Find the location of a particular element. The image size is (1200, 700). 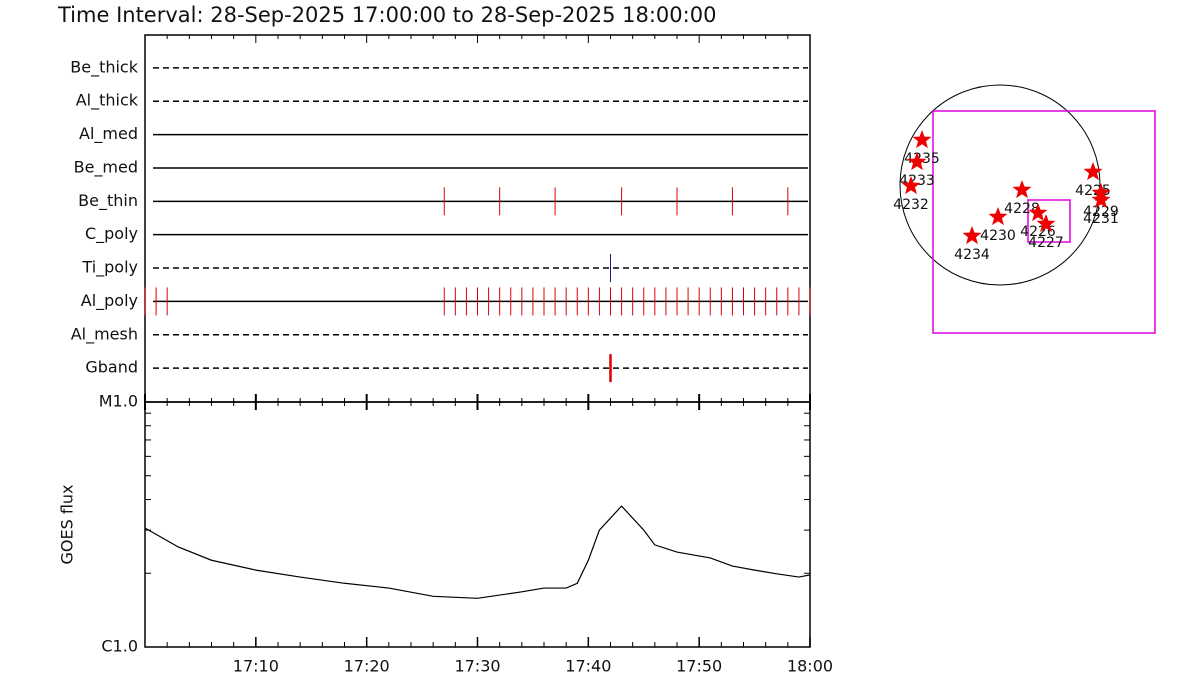

region-label: 4232 is located at coordinates (911, 205).